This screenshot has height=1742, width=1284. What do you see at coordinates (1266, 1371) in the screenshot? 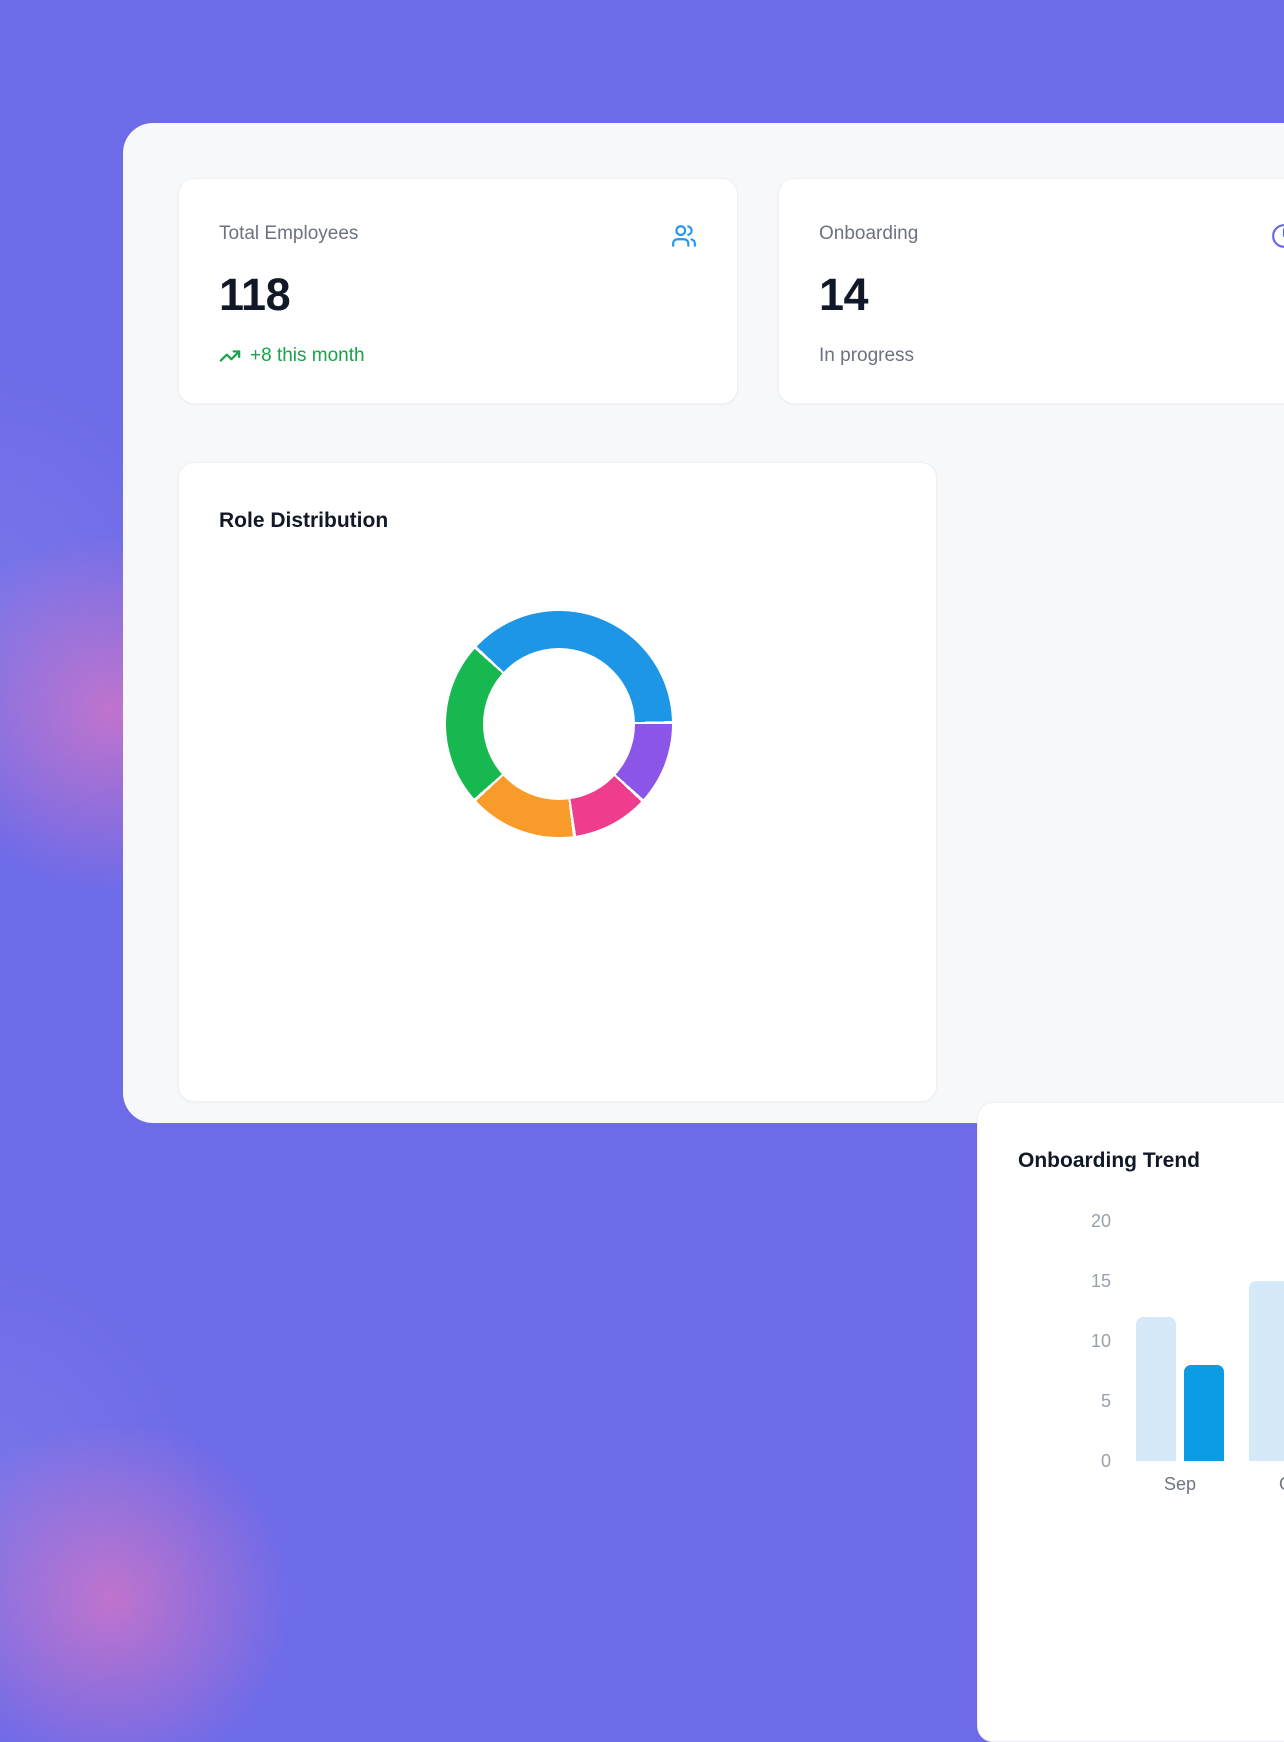
I see `bar-oct-light` at bounding box center [1266, 1371].